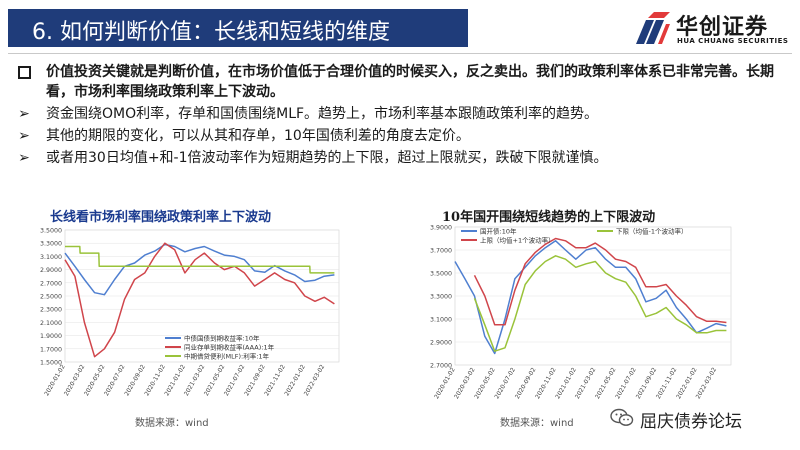  I want to click on title-bar, so click(238, 28).